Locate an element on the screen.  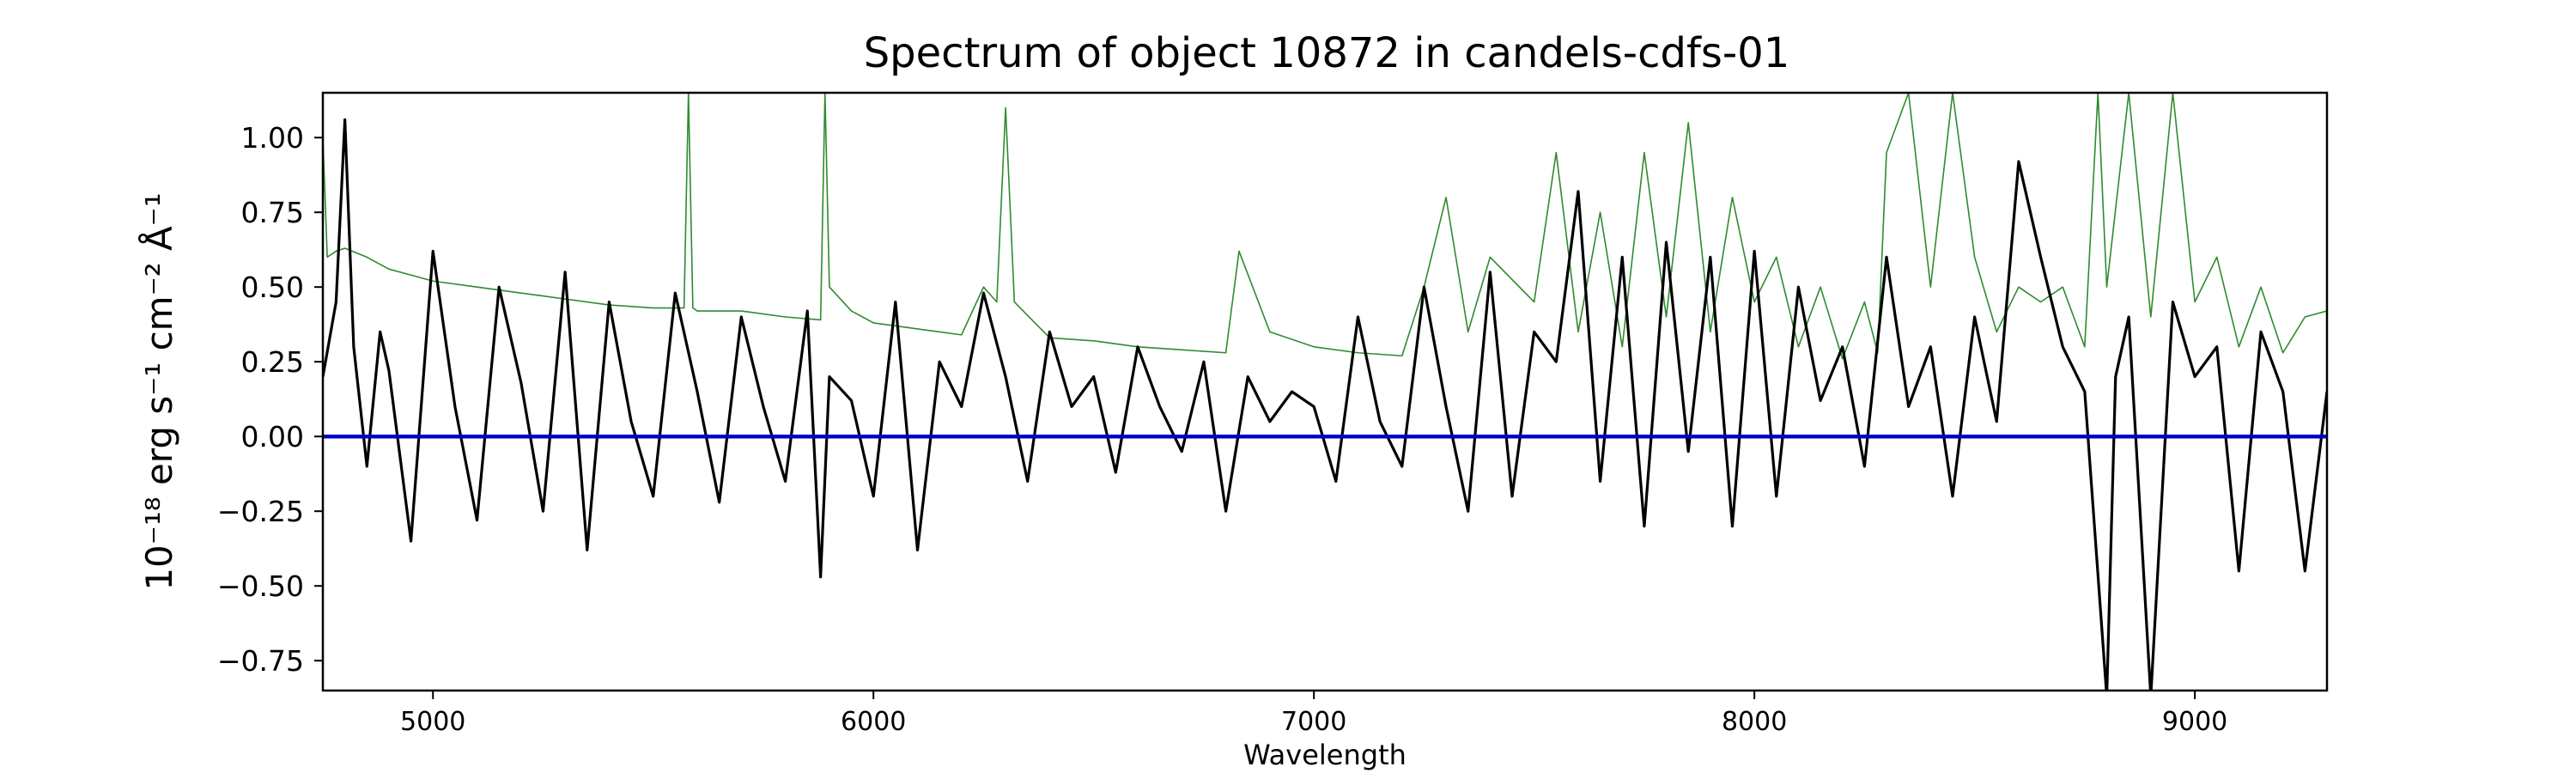
y-tick-label: −0.50 is located at coordinates (260, 586).